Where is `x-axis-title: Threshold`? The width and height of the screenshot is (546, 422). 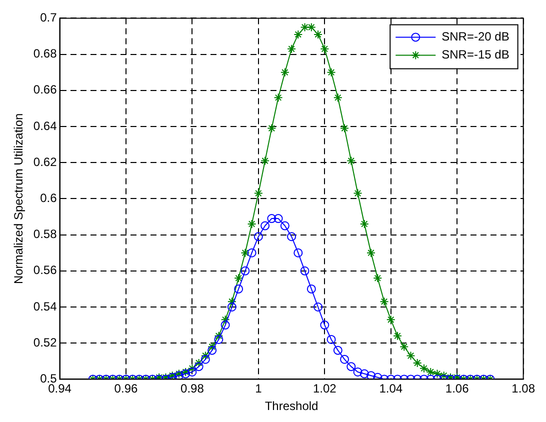
x-axis-title: Threshold is located at coordinates (291, 406).